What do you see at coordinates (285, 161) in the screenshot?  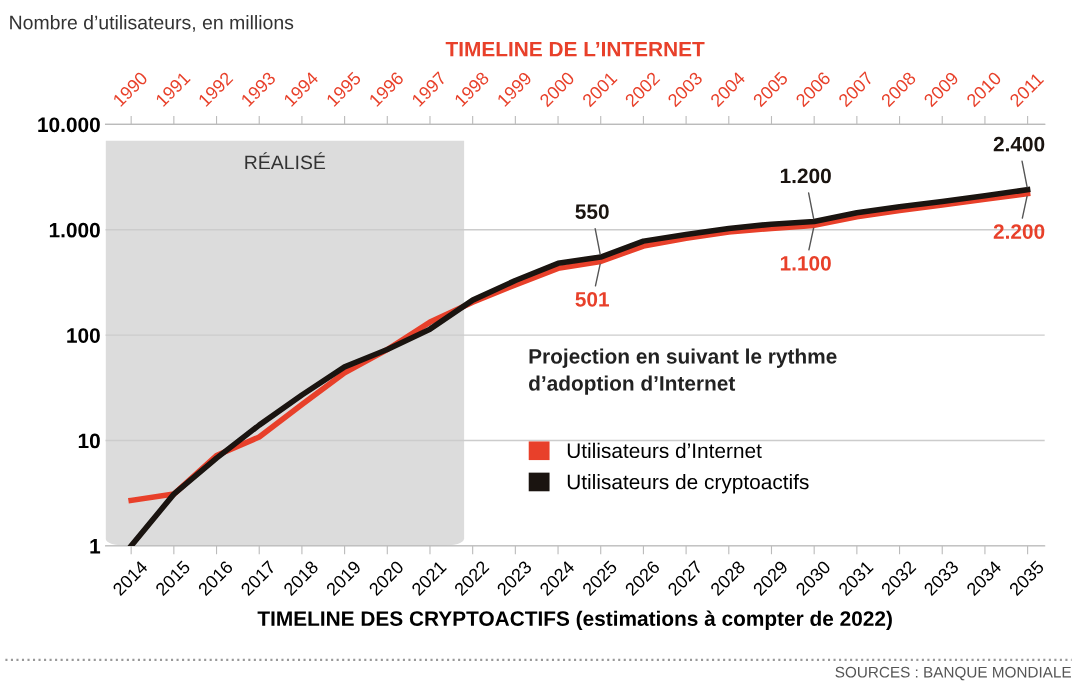 I see `band-label: RÉALISÉ` at bounding box center [285, 161].